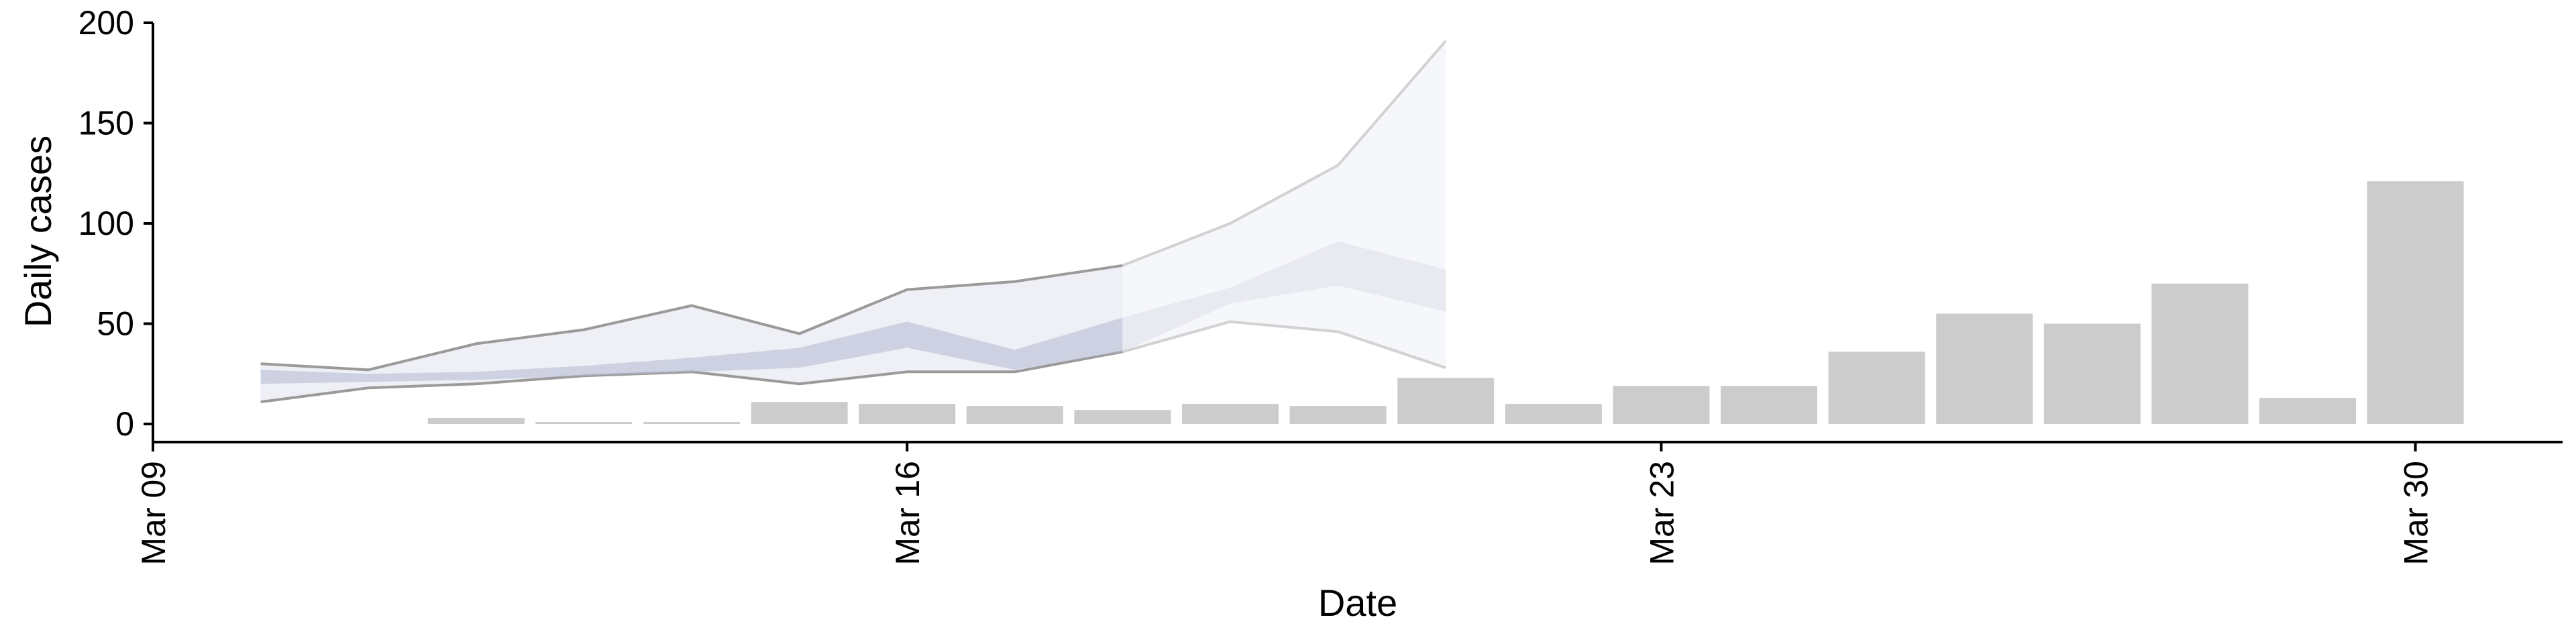 This screenshot has width=2576, height=644. What do you see at coordinates (2416, 513) in the screenshot?
I see `x-tick-label: Mar 30` at bounding box center [2416, 513].